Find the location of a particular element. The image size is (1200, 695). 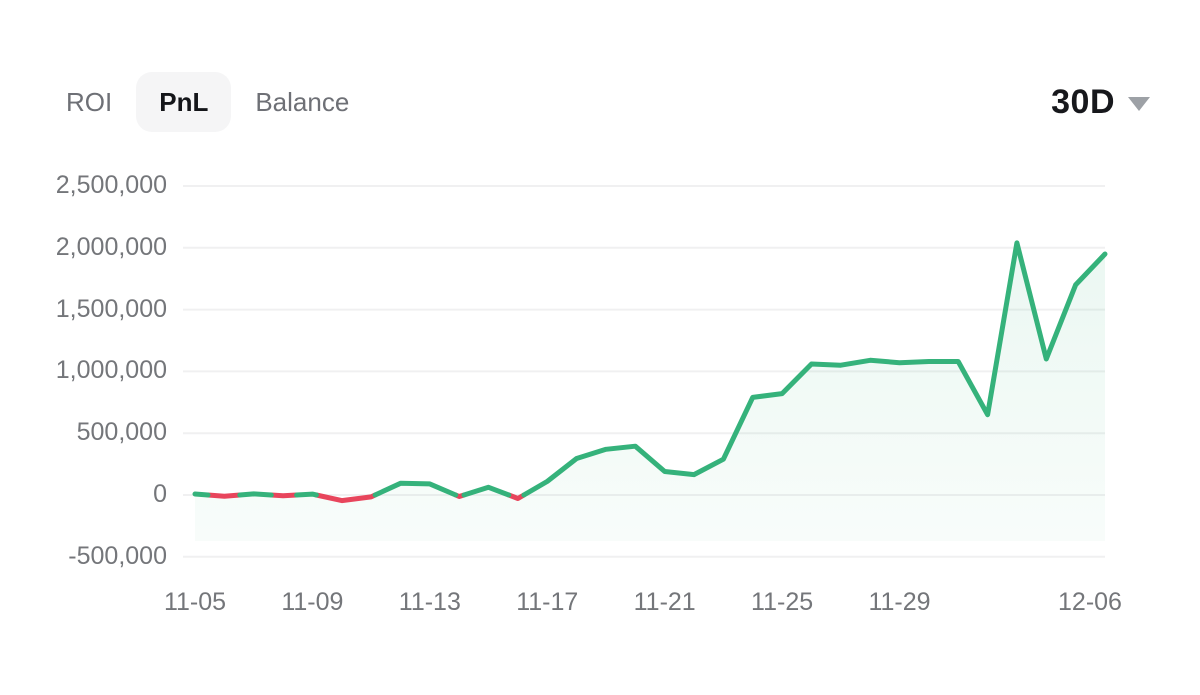

y-tick-label: 2,500,000 is located at coordinates (111, 185).